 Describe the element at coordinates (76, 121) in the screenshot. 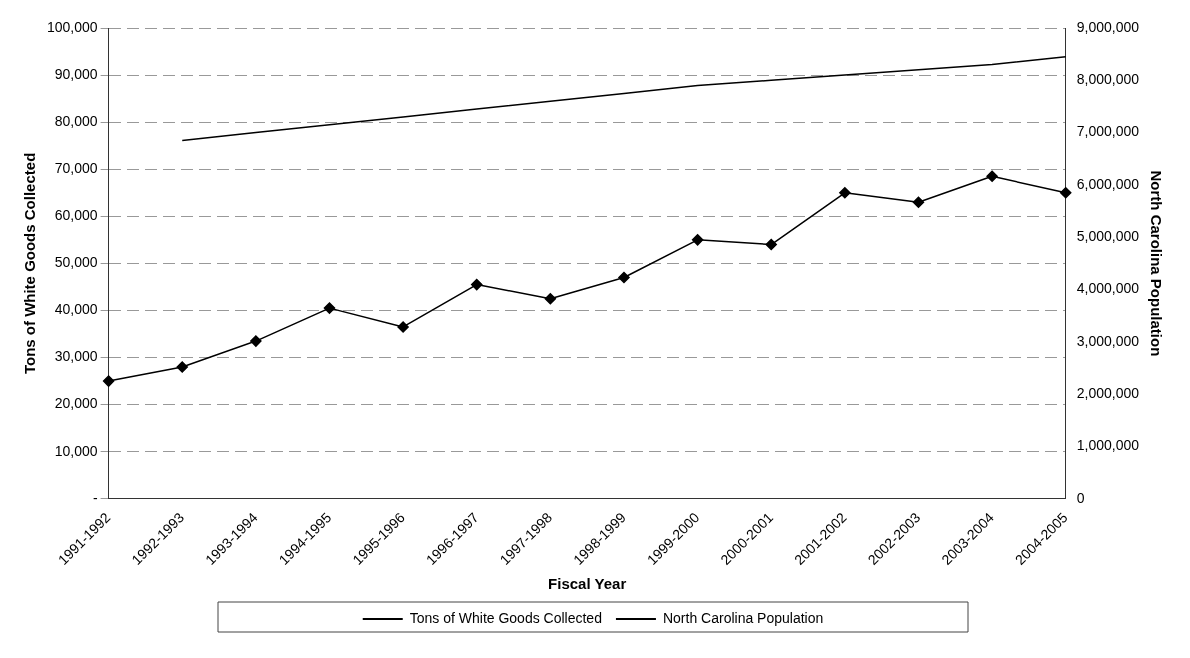

I see `y-tick-label: 80,000` at that location.